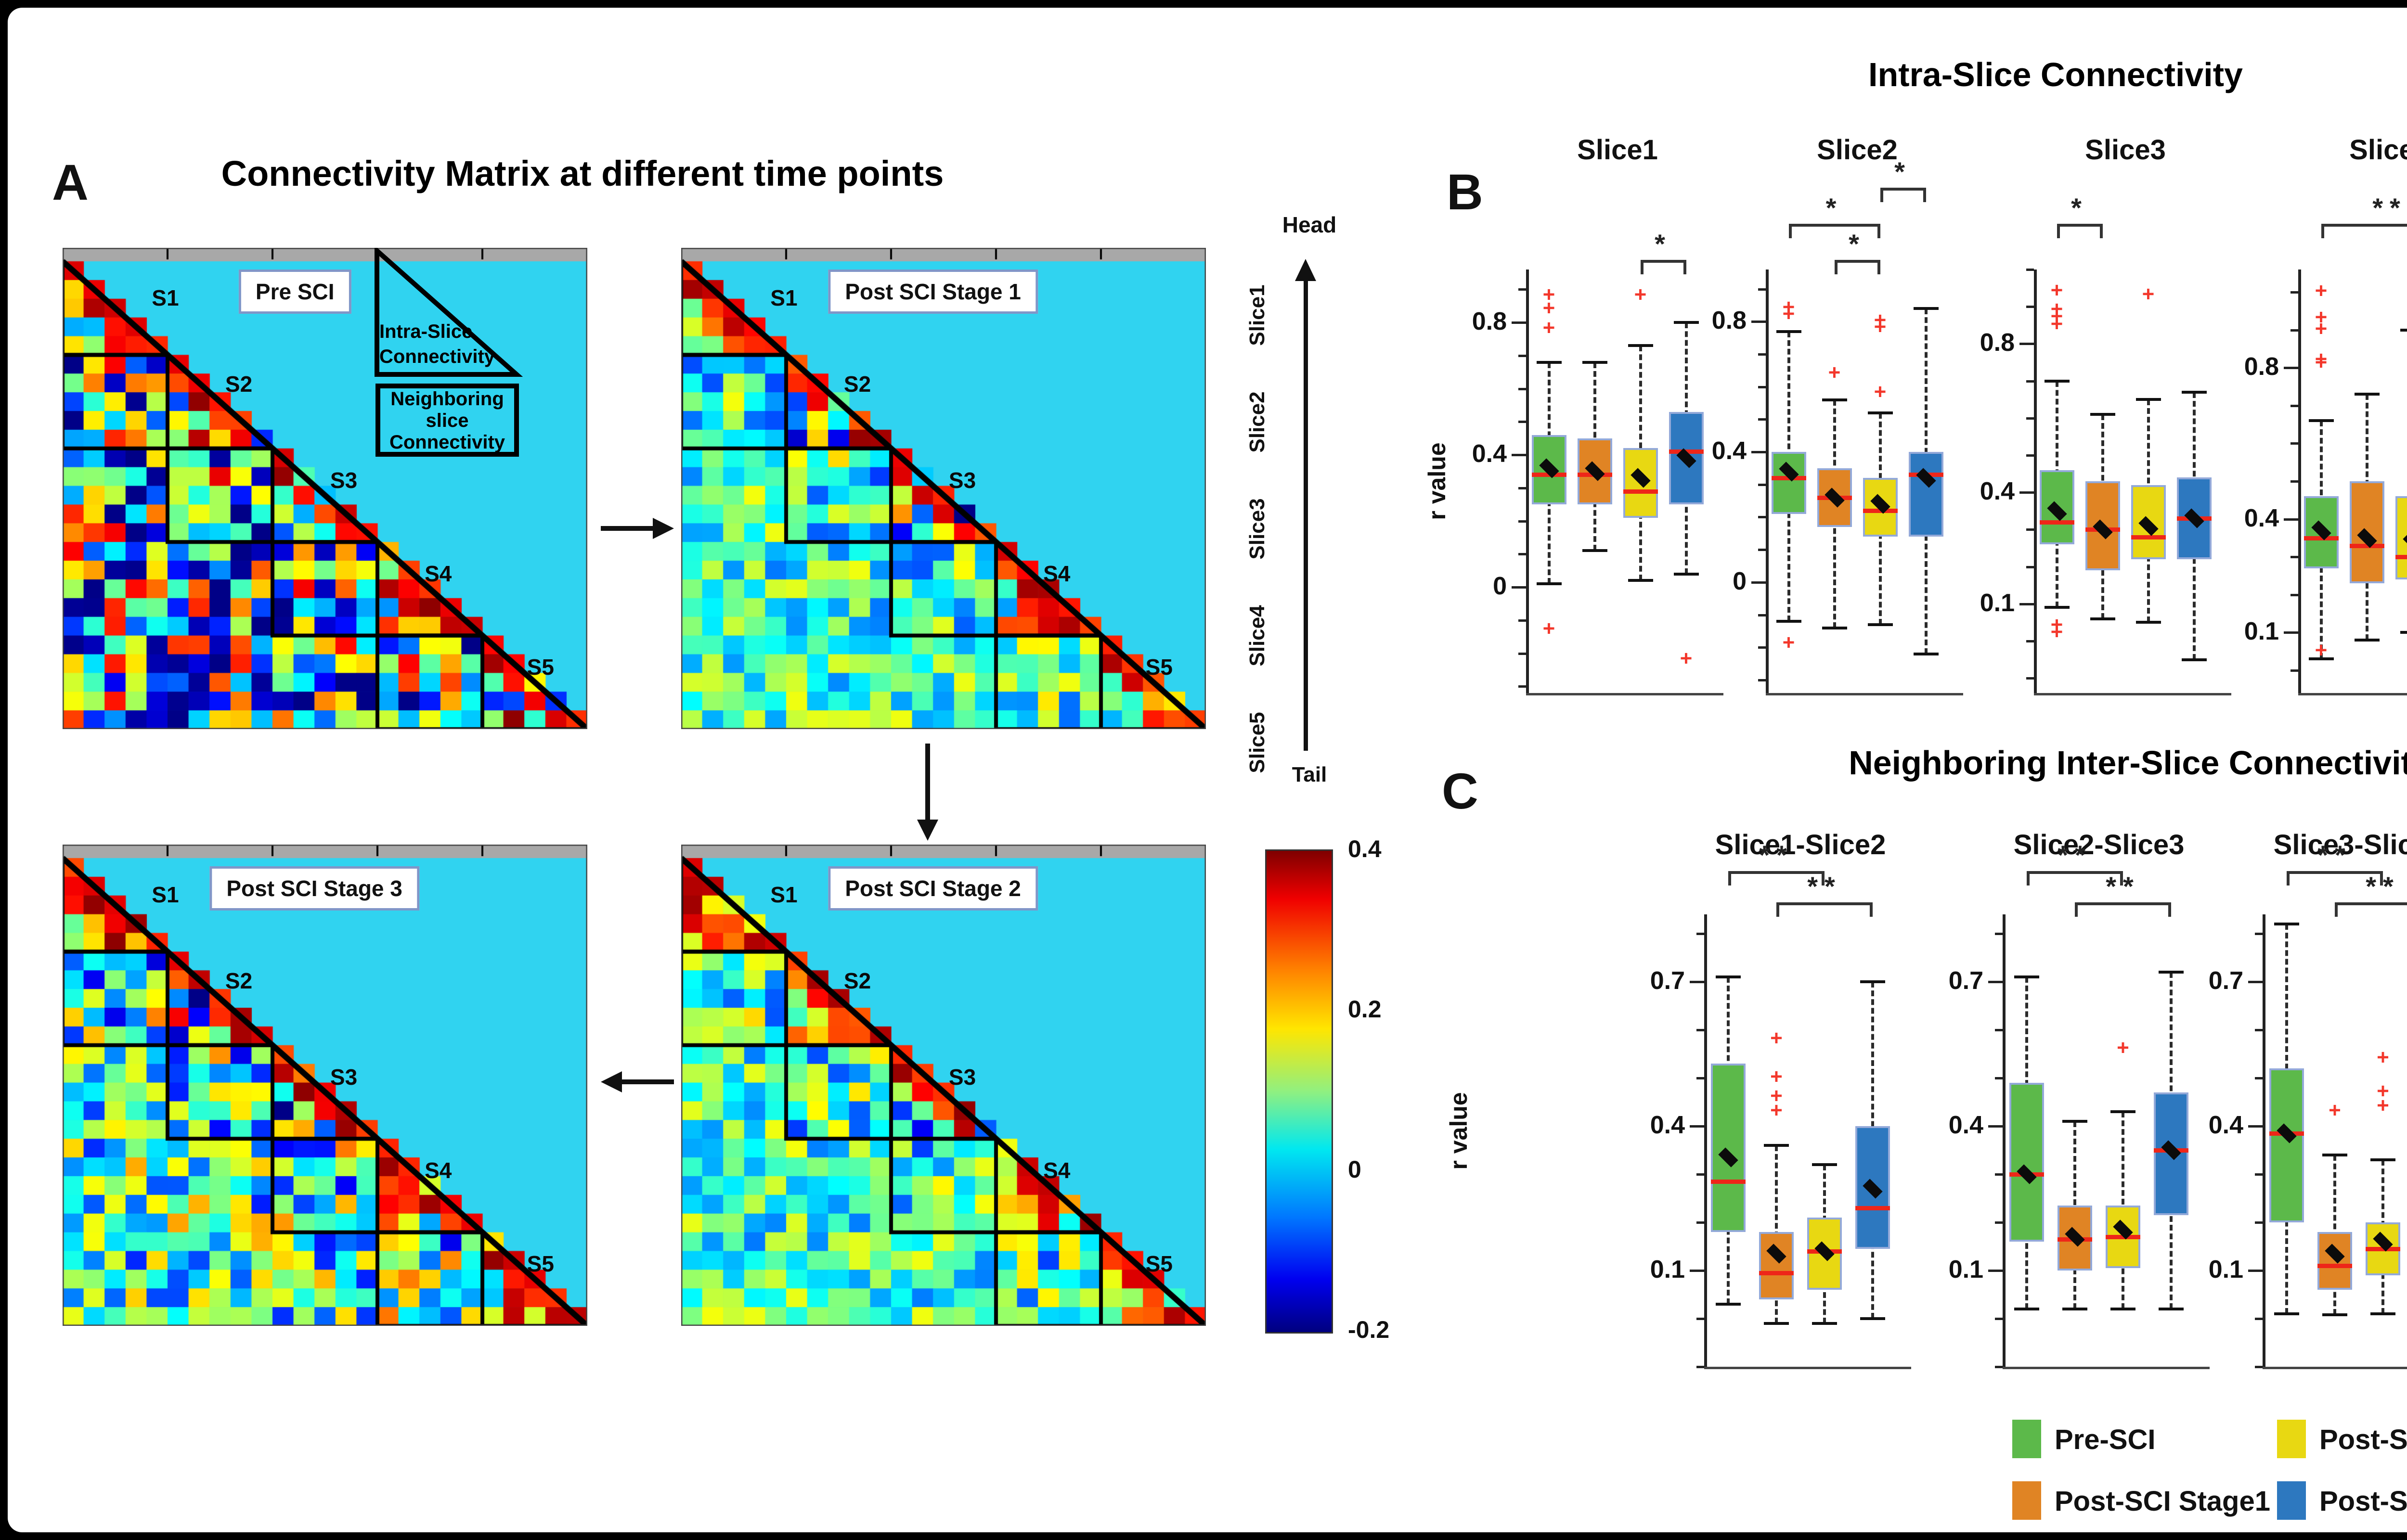  Describe the element at coordinates (2334, 855) in the screenshot. I see `sig-stars: **` at that location.